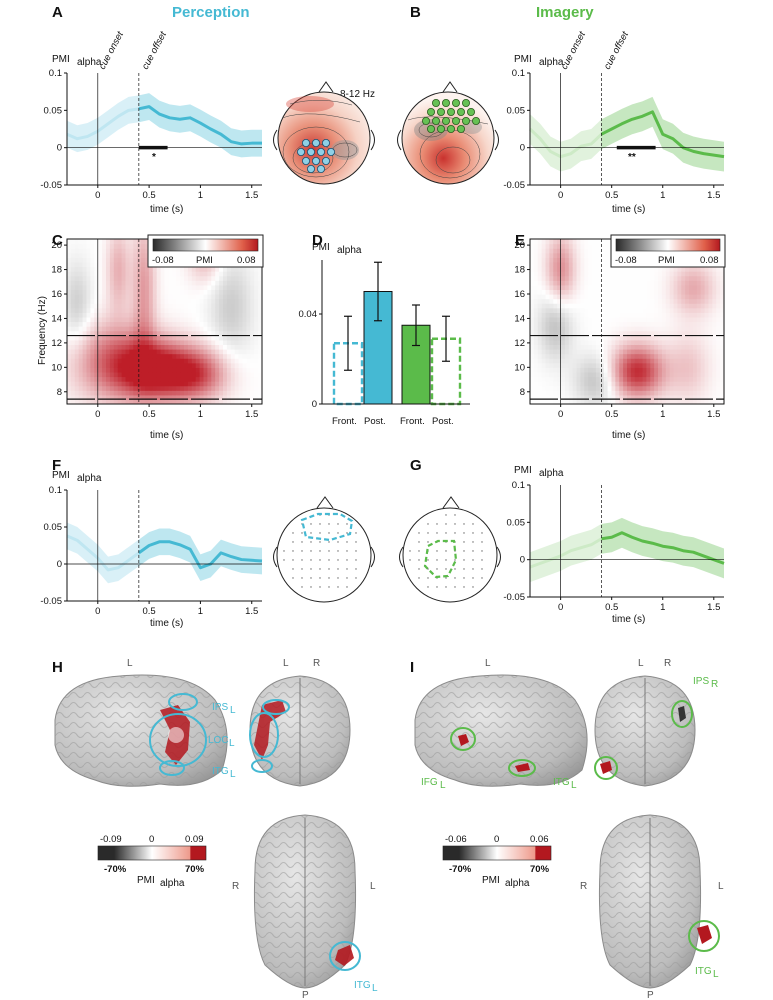 Image resolution: width=773 pixels, height=1000 pixels. I want to click on brain-i-view-label-inf-r: R, so click(583, 886).